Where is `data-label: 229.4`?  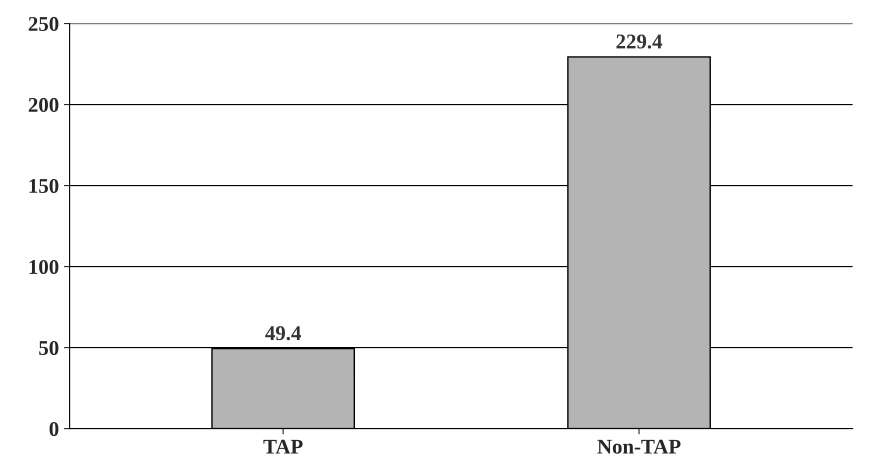 data-label: 229.4 is located at coordinates (639, 41).